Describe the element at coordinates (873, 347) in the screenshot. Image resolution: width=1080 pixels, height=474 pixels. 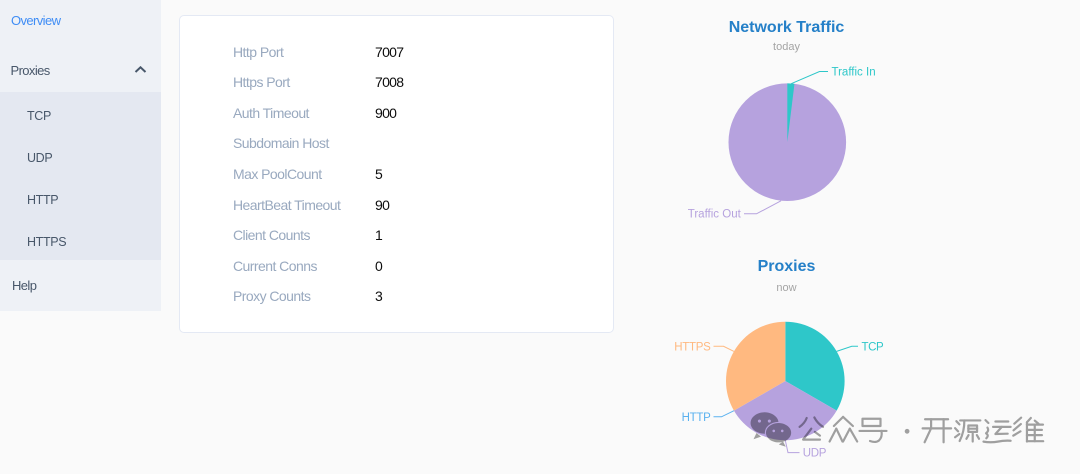
I see `svg-text: TCP` at that location.